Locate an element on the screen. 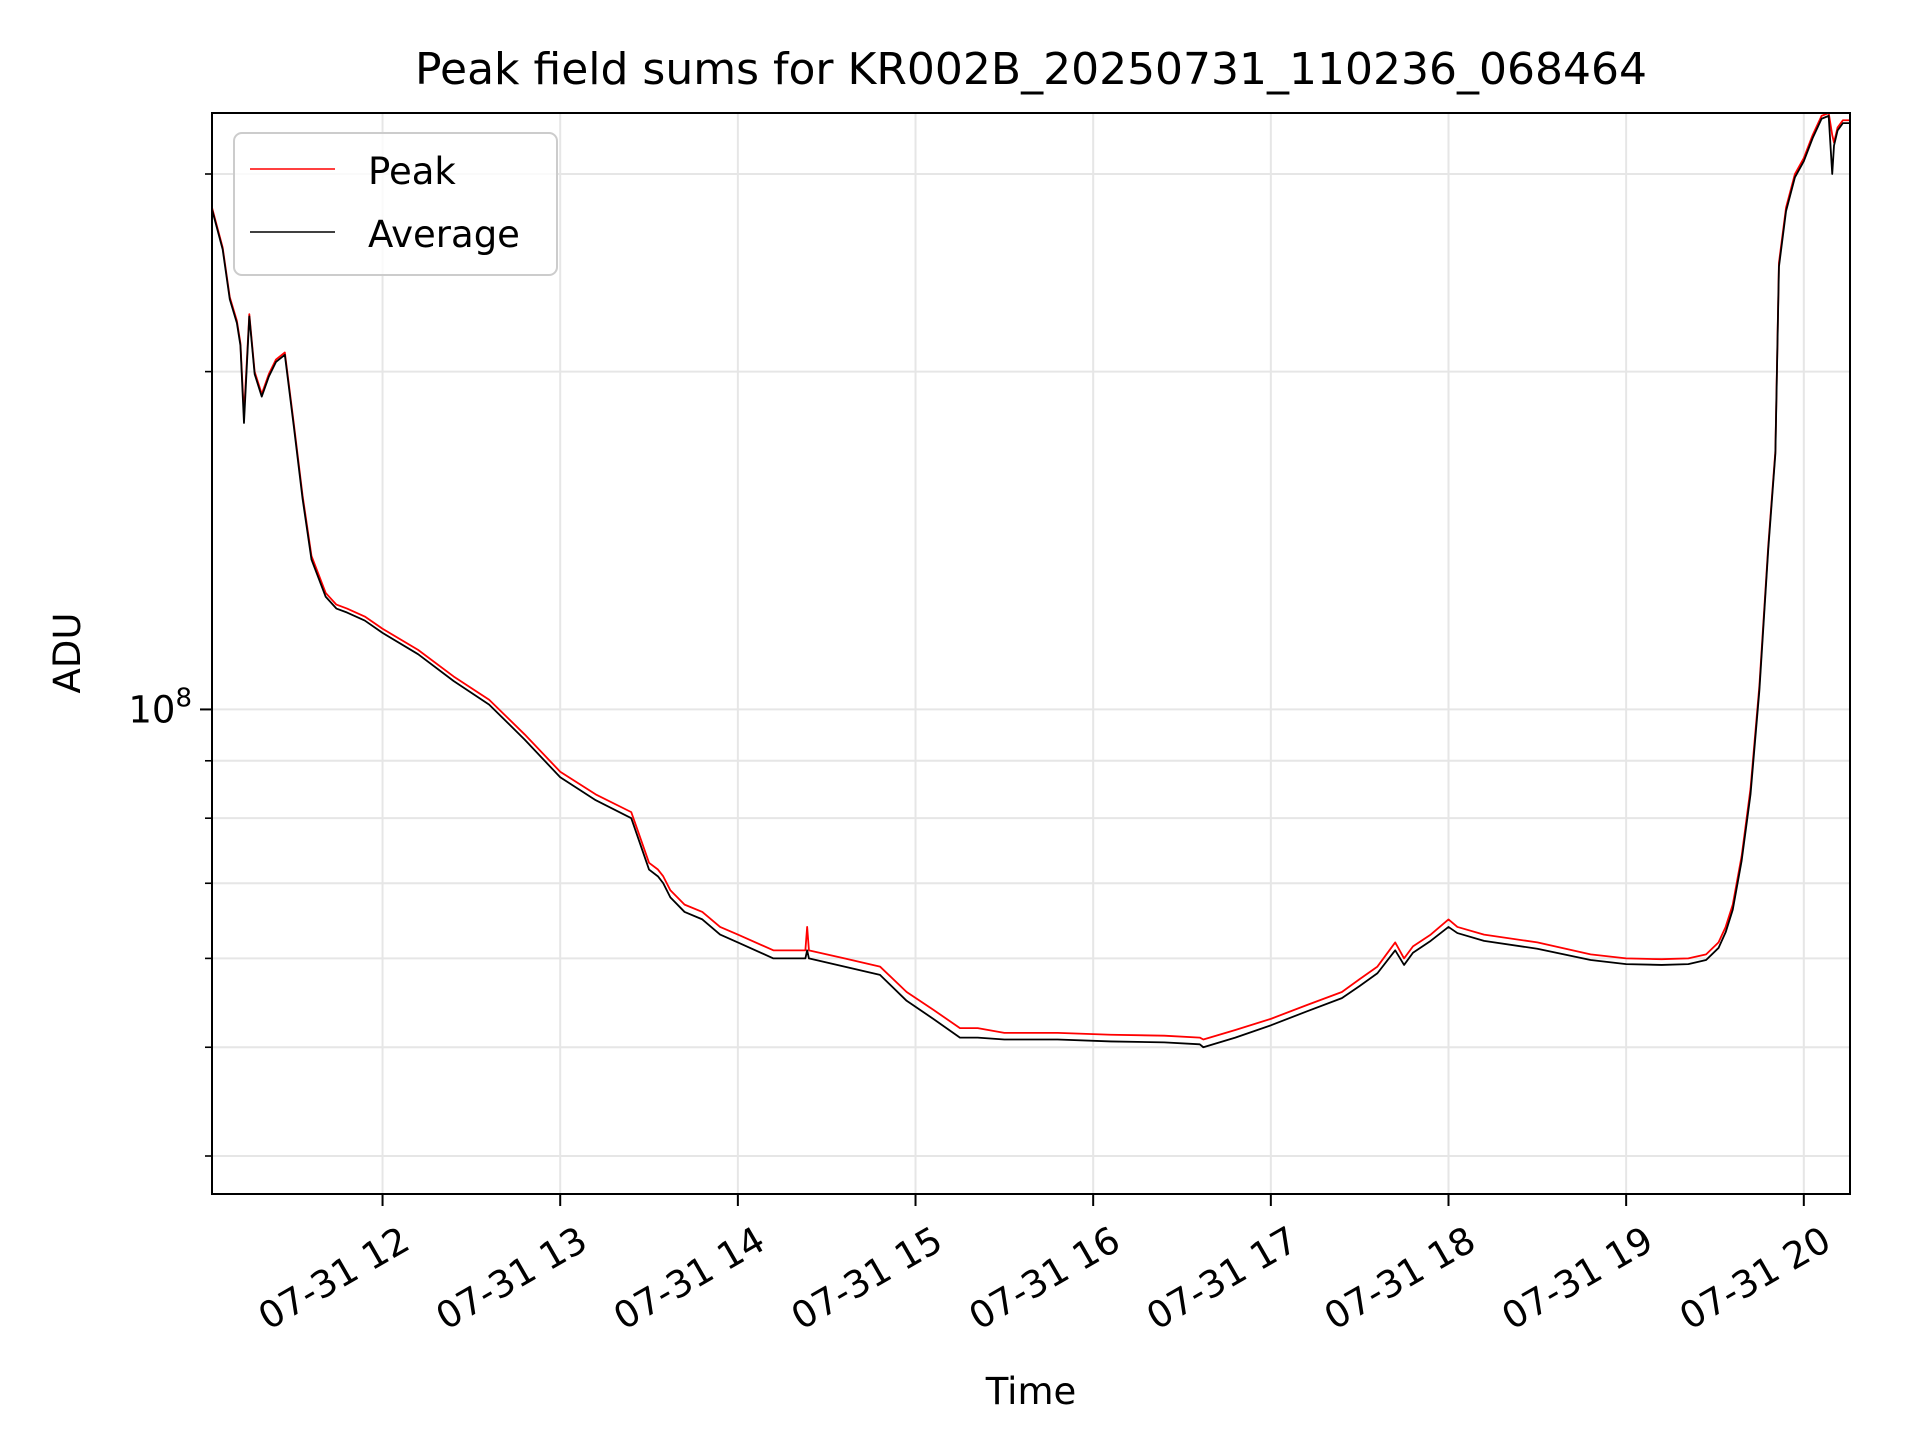 This screenshot has width=1920, height=1440. legend-label-peak: Peak is located at coordinates (412, 171).